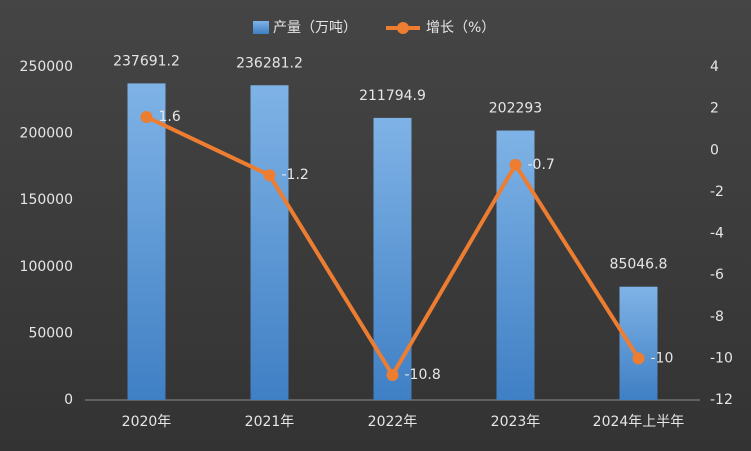 The height and width of the screenshot is (451, 751). I want to click on bar-value-label: 211794.9, so click(392, 96).